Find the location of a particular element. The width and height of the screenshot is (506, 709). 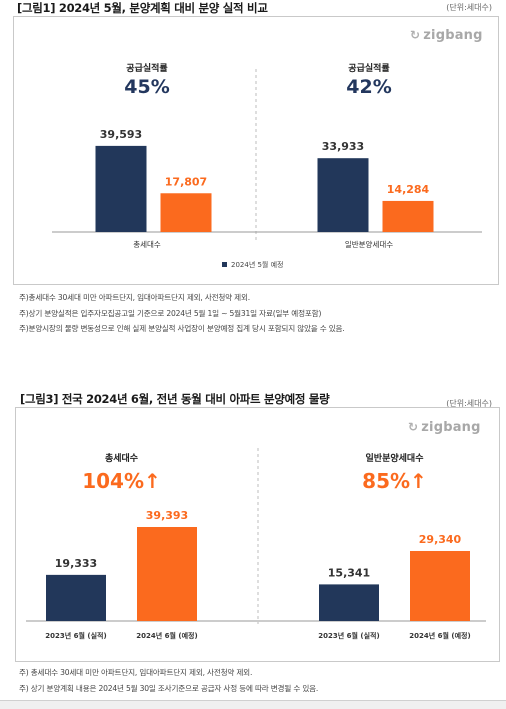

legend-swatch is located at coordinates (224, 264).